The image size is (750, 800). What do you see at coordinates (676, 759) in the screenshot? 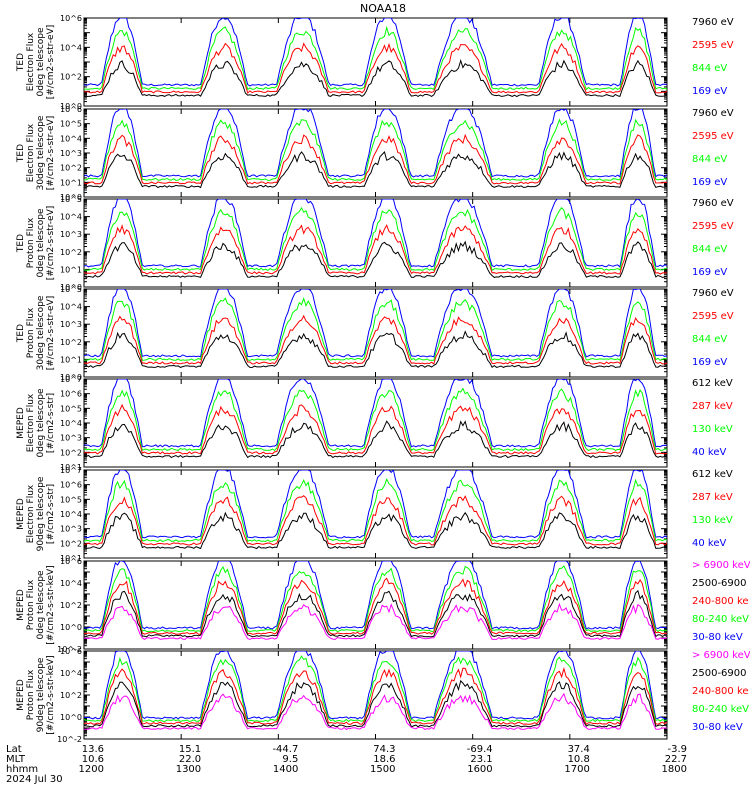
I see `footer-mlt-value: 22.7` at bounding box center [676, 759].